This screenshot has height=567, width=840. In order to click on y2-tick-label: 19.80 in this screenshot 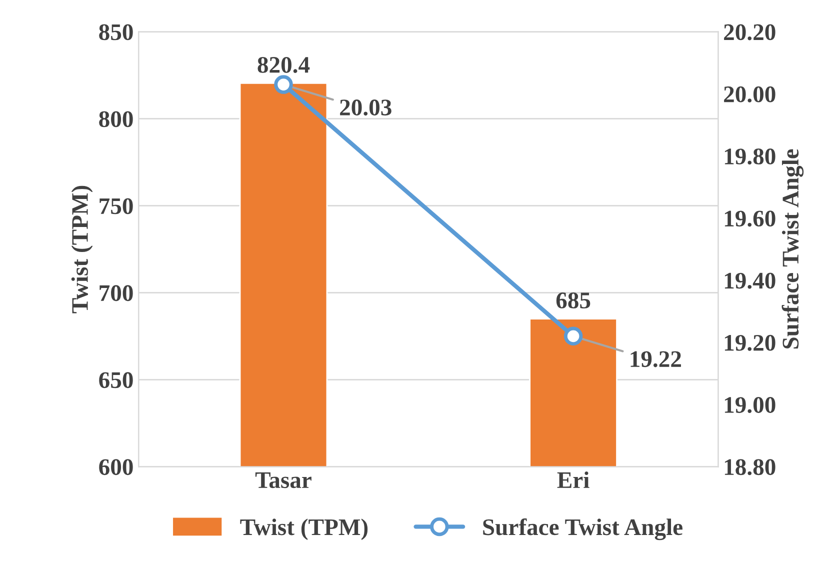, I will do `click(750, 156)`.